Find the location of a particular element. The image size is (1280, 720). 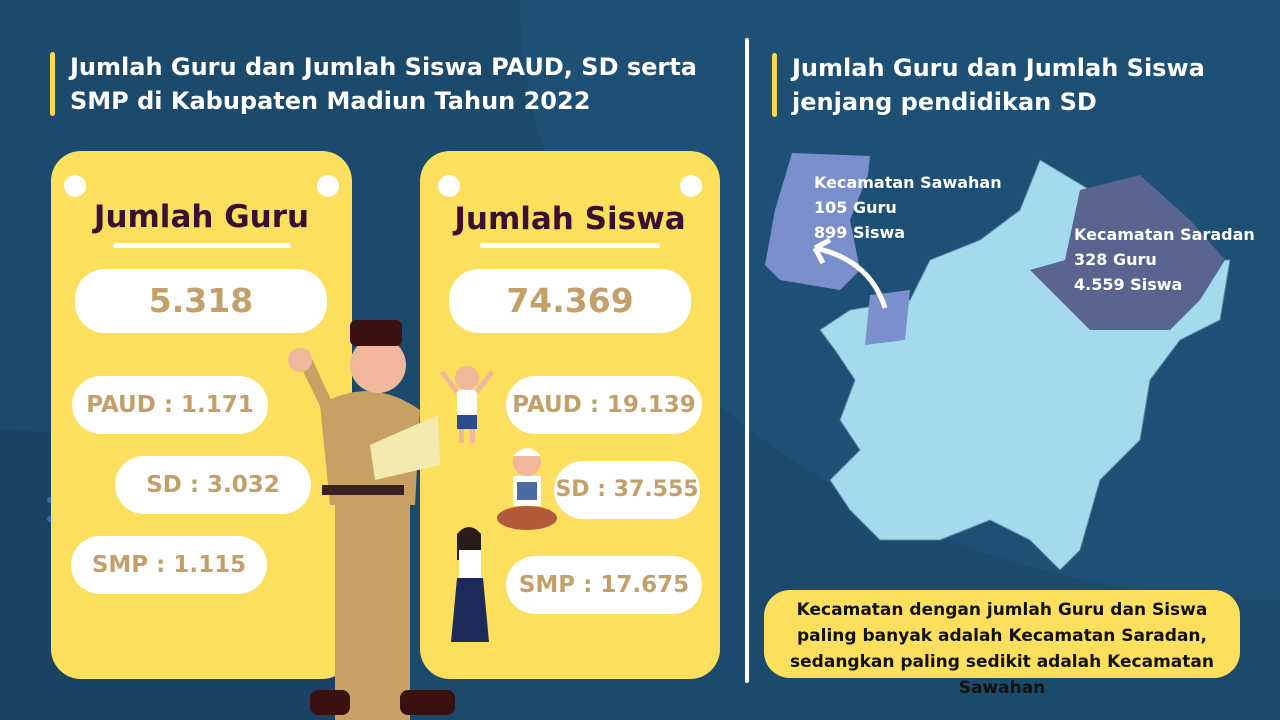

arrow-head is located at coordinates (822, 251).